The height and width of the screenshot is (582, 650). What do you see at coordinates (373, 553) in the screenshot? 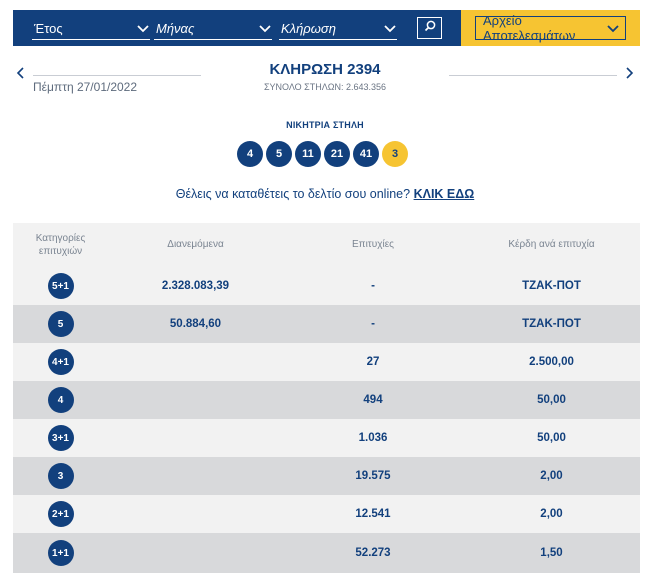
I see `winners-cell: 52.273` at bounding box center [373, 553].